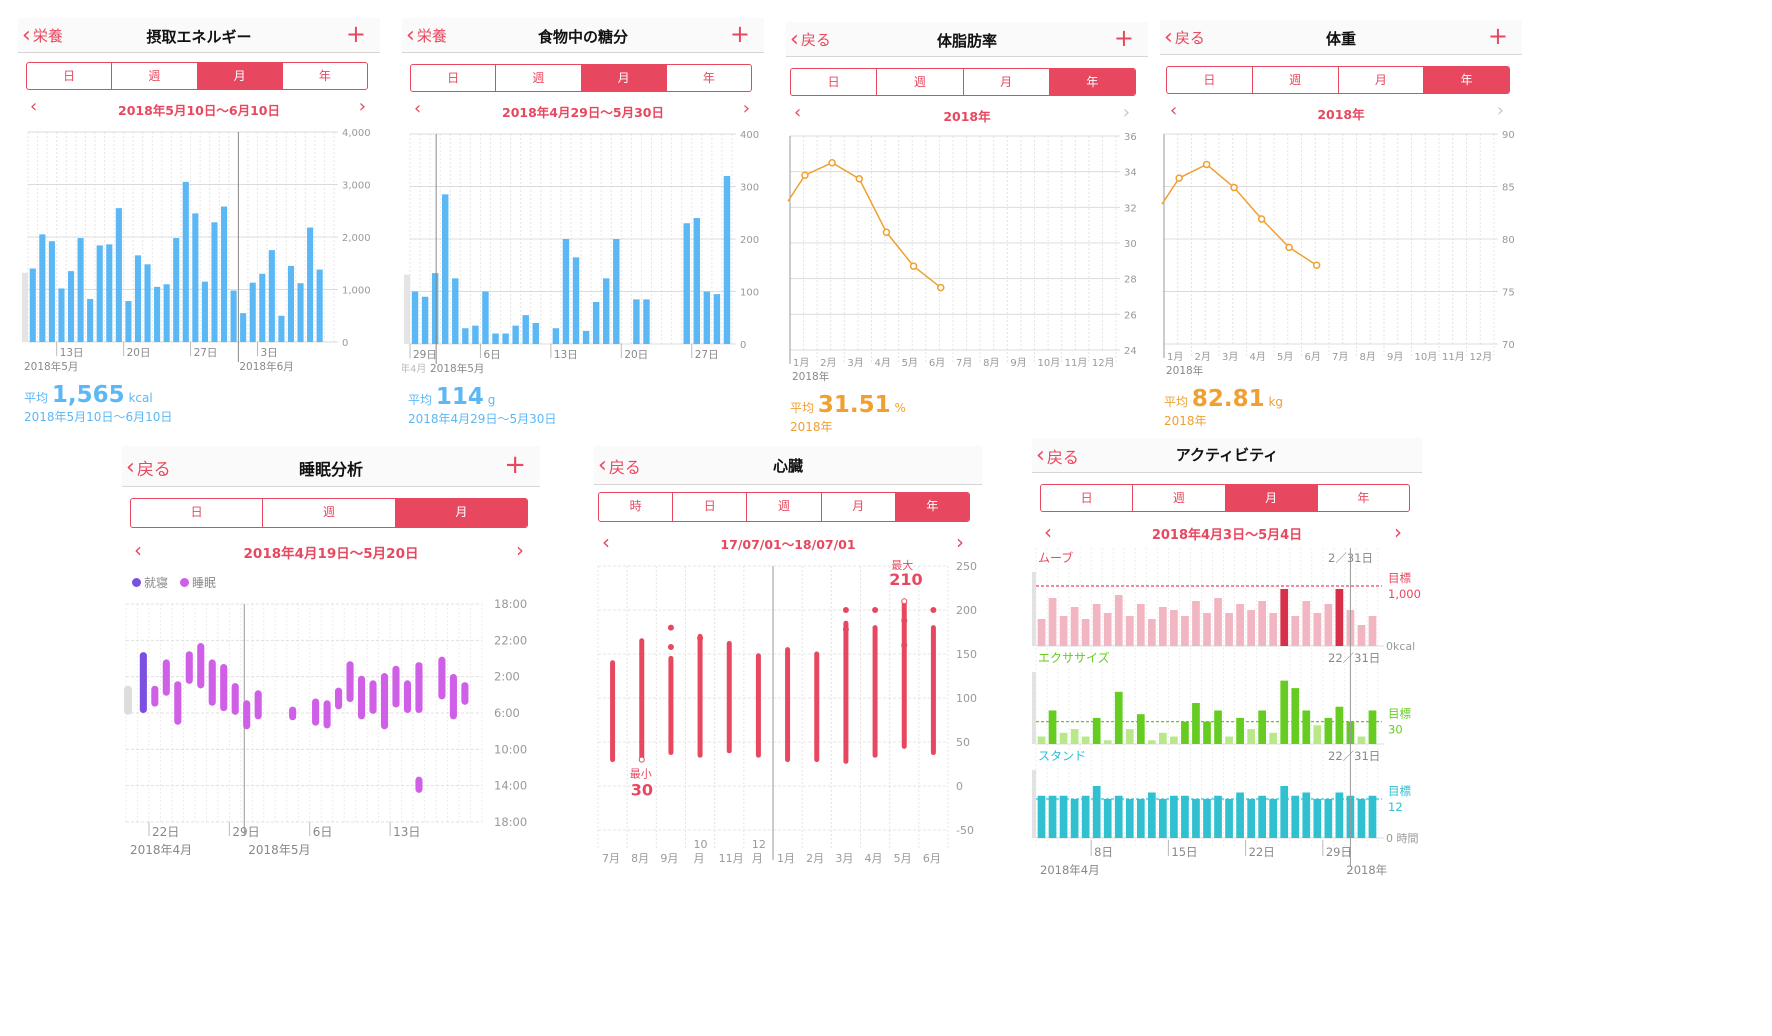  What do you see at coordinates (1363, 498) in the screenshot?
I see `tab-activity-3: 年` at bounding box center [1363, 498].